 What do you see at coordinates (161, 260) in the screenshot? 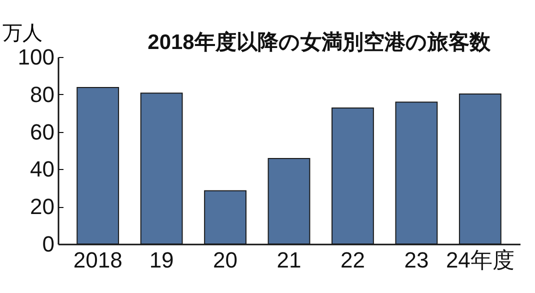
I see `x-tick-label: 19` at bounding box center [161, 260].